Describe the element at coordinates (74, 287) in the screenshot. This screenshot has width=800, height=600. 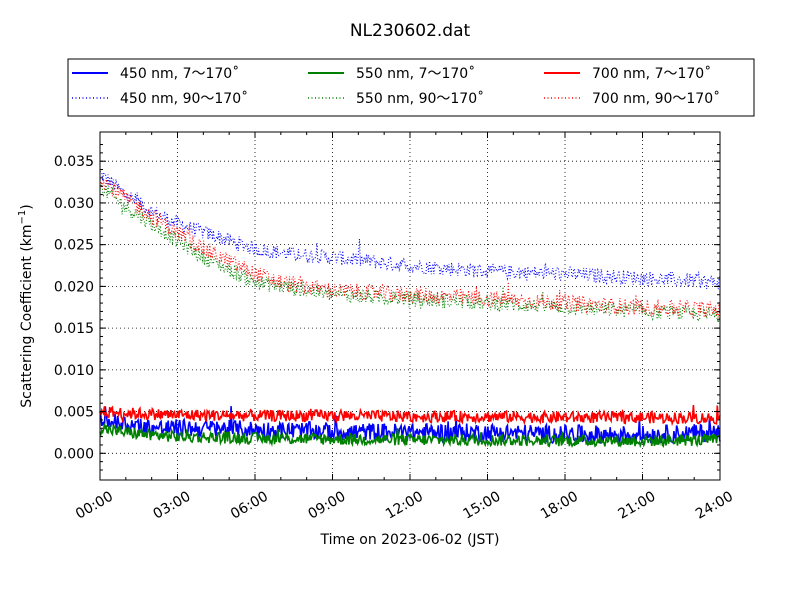
I see `y-tick-label: 0.020` at that location.